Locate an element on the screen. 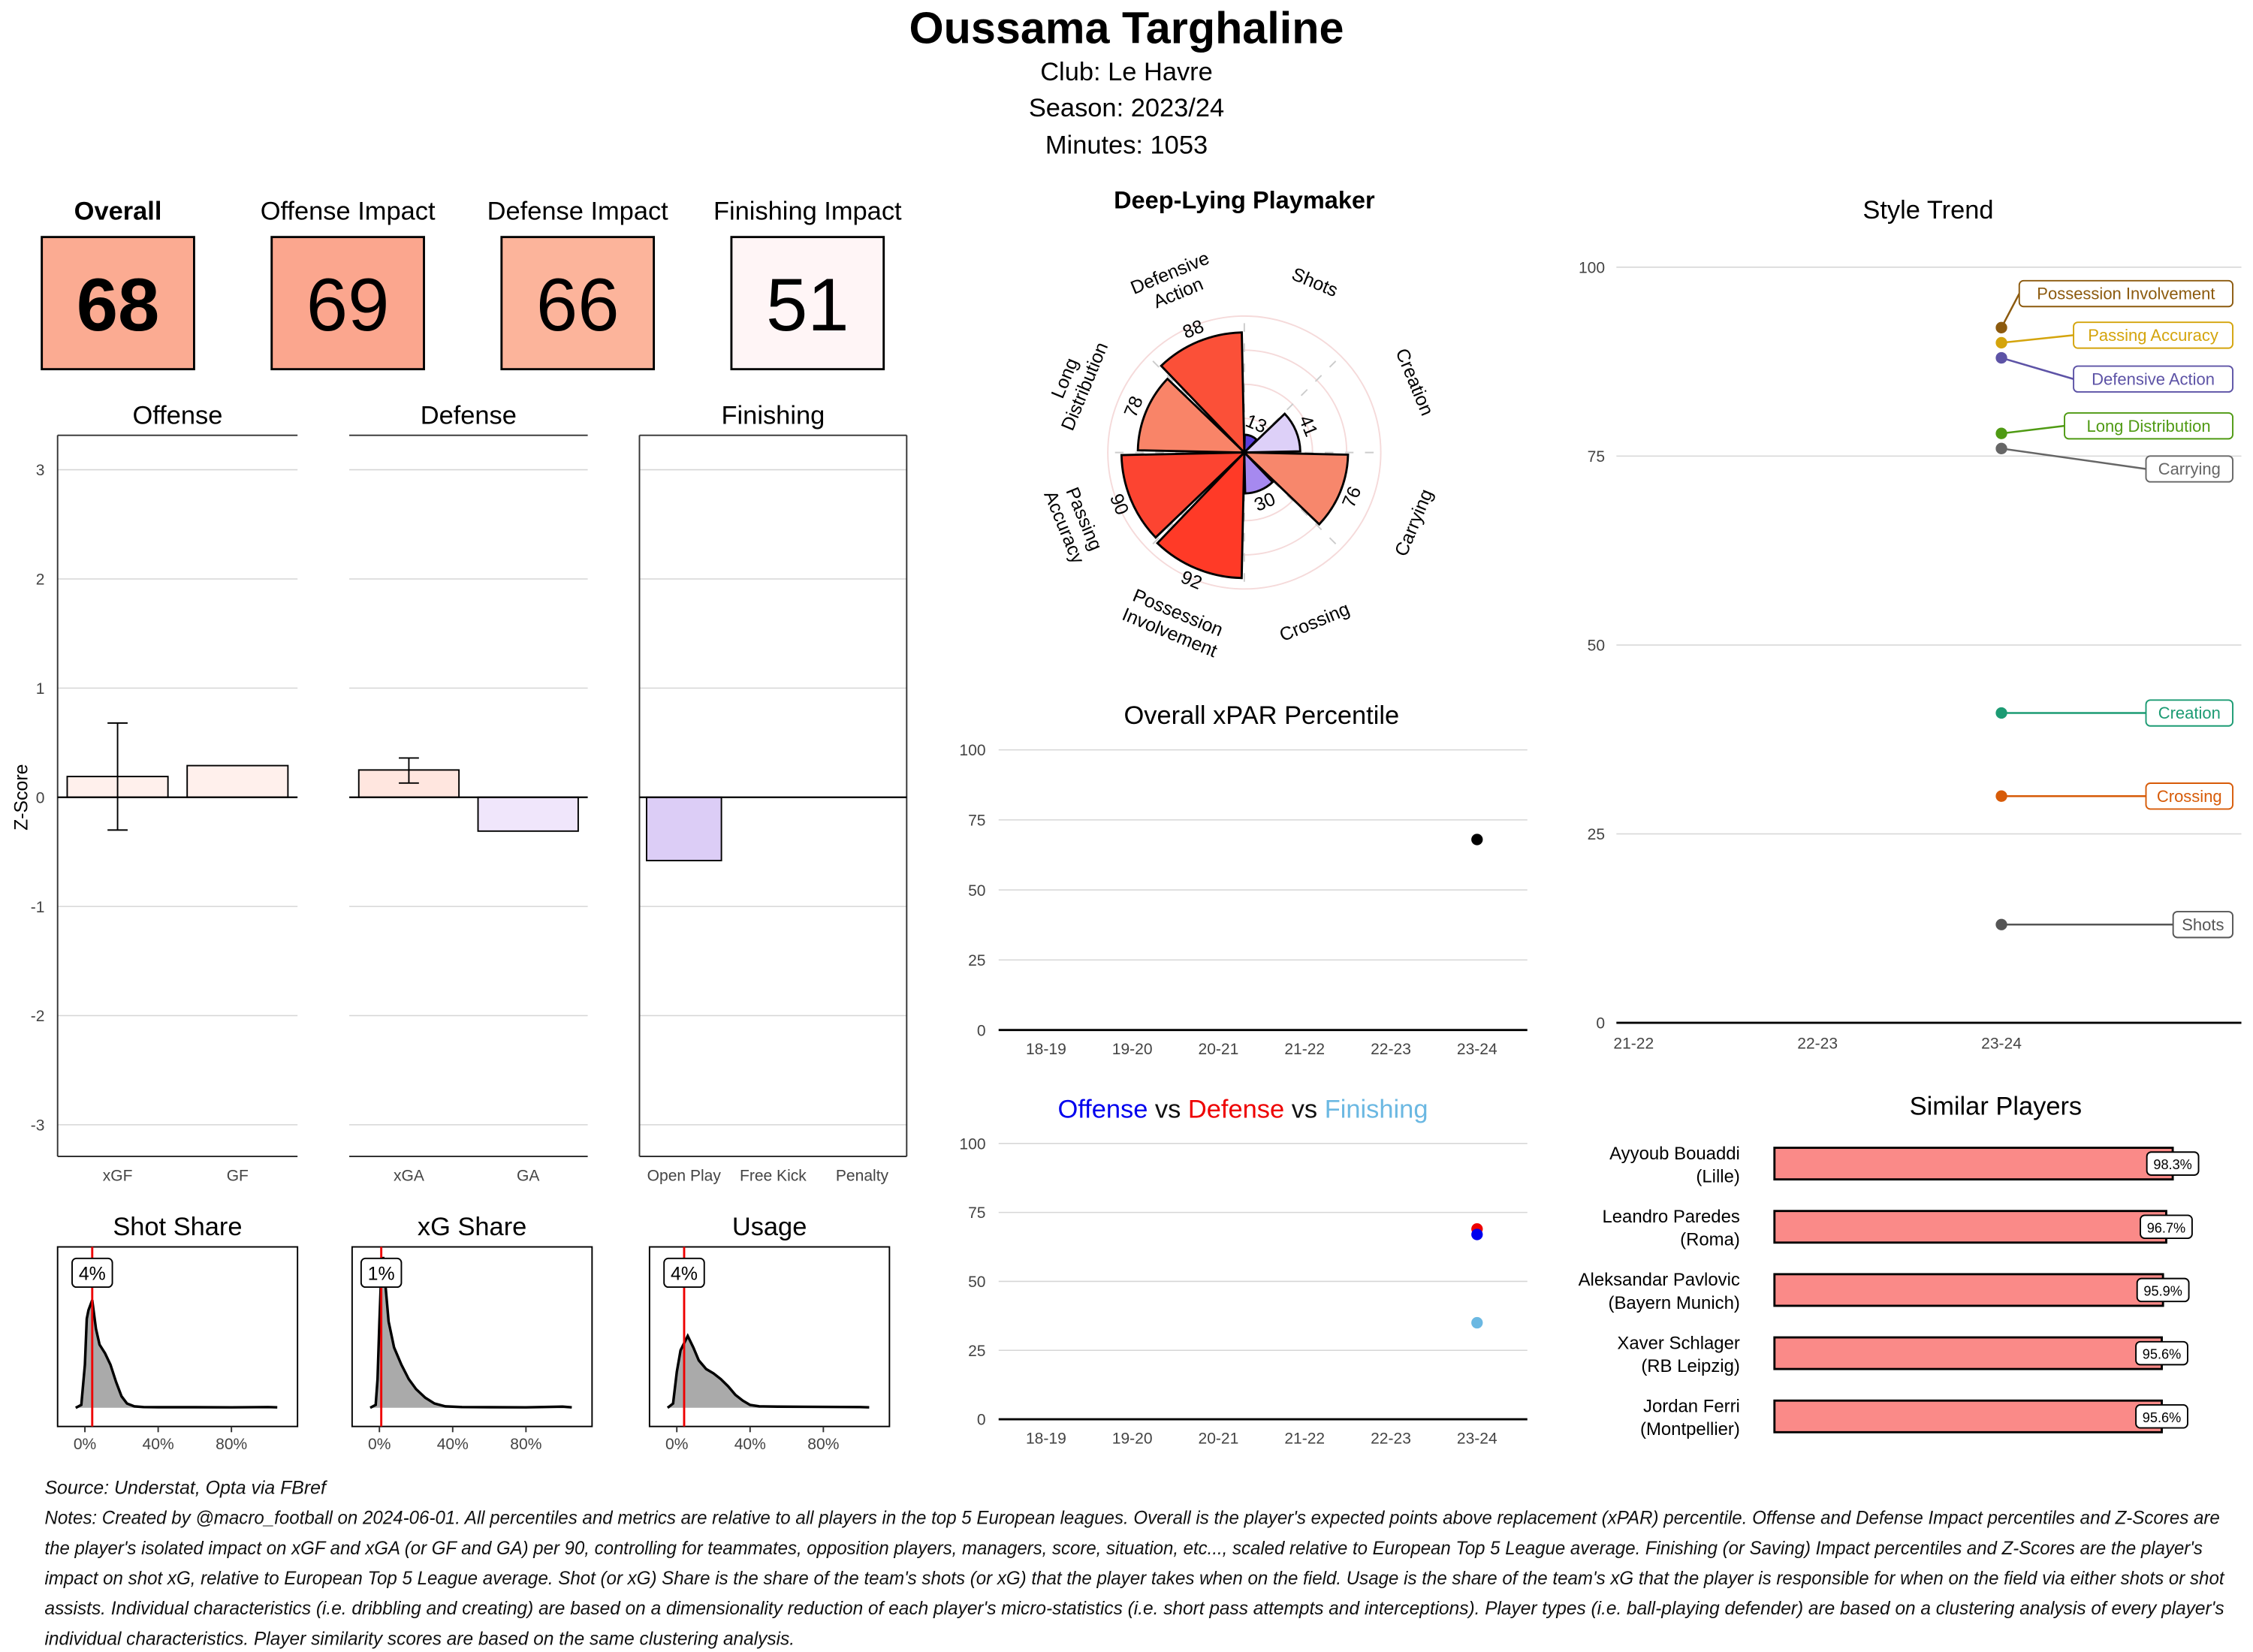 The width and height of the screenshot is (2253, 1652). polar-category-label: PossessionInvolvement is located at coordinates (1174, 623).